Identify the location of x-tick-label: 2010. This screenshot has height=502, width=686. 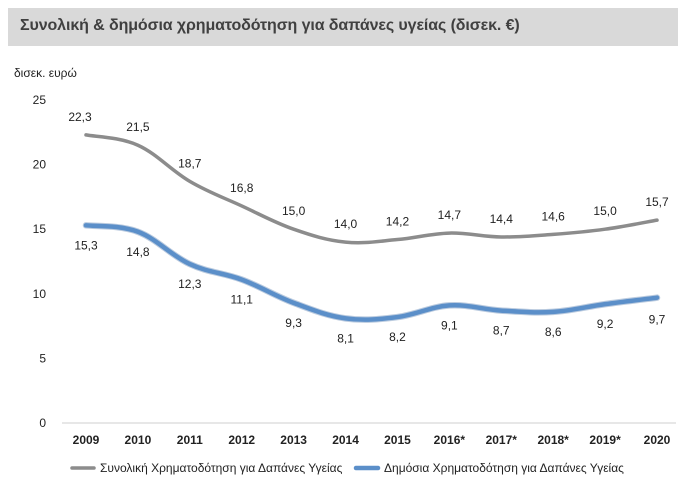
(138, 440).